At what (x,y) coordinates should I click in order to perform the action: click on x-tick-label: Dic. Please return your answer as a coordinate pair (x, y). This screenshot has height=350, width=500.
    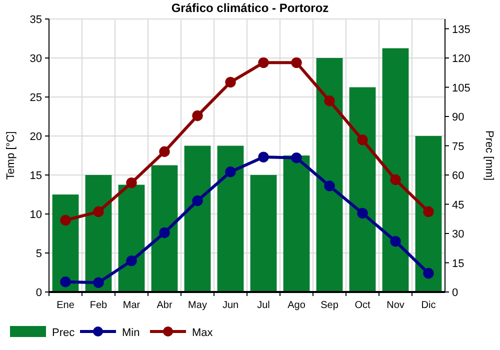
    Looking at the image, I should click on (428, 305).